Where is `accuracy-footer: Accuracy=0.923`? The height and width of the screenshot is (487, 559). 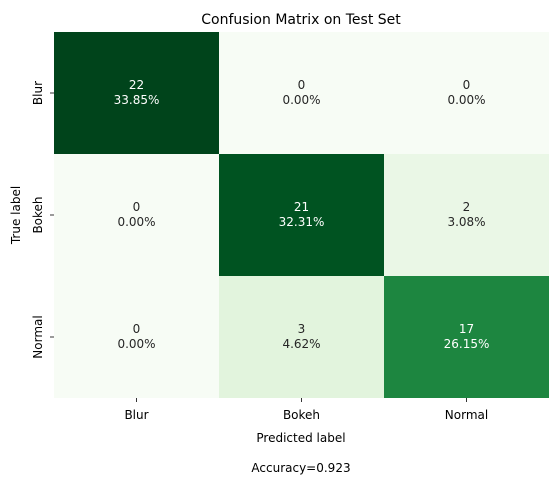
accuracy-footer: Accuracy=0.923 is located at coordinates (300, 468).